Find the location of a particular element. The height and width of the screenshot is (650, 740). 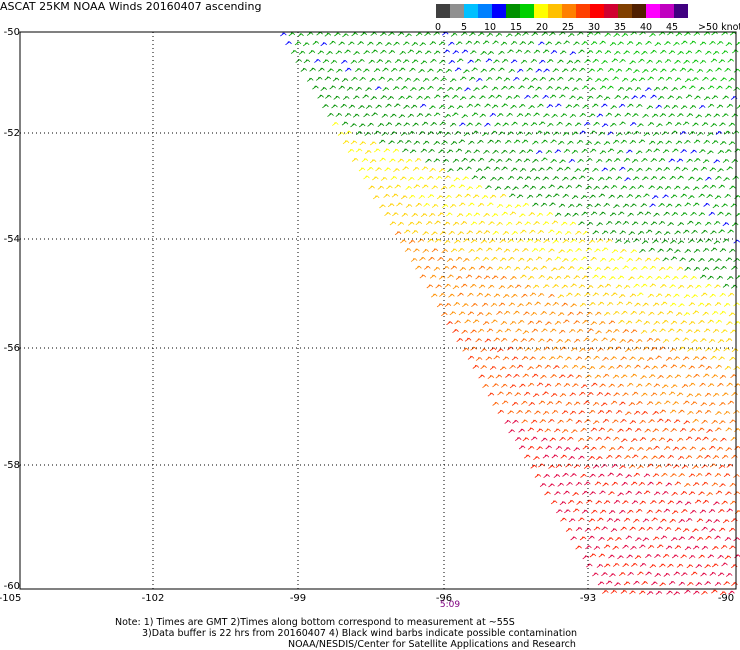

legend-color-swatch is located at coordinates (667, 11).